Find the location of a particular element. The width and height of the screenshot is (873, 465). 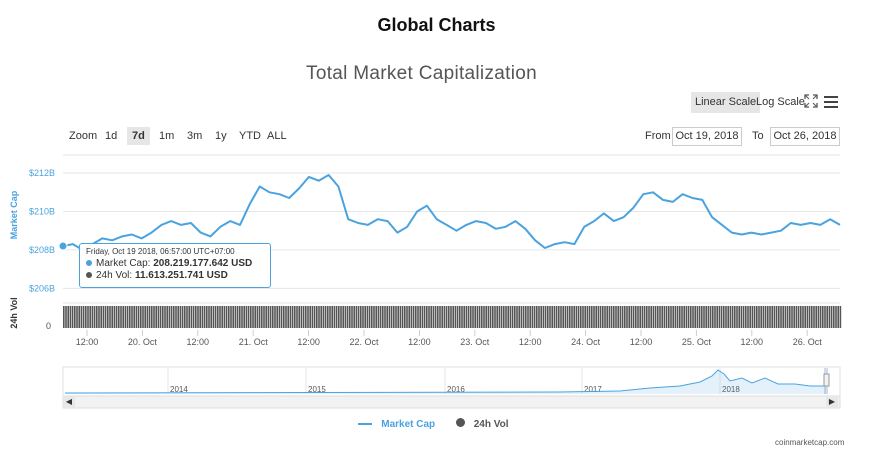

x-tick-label: 21. Oct is located at coordinates (254, 342).